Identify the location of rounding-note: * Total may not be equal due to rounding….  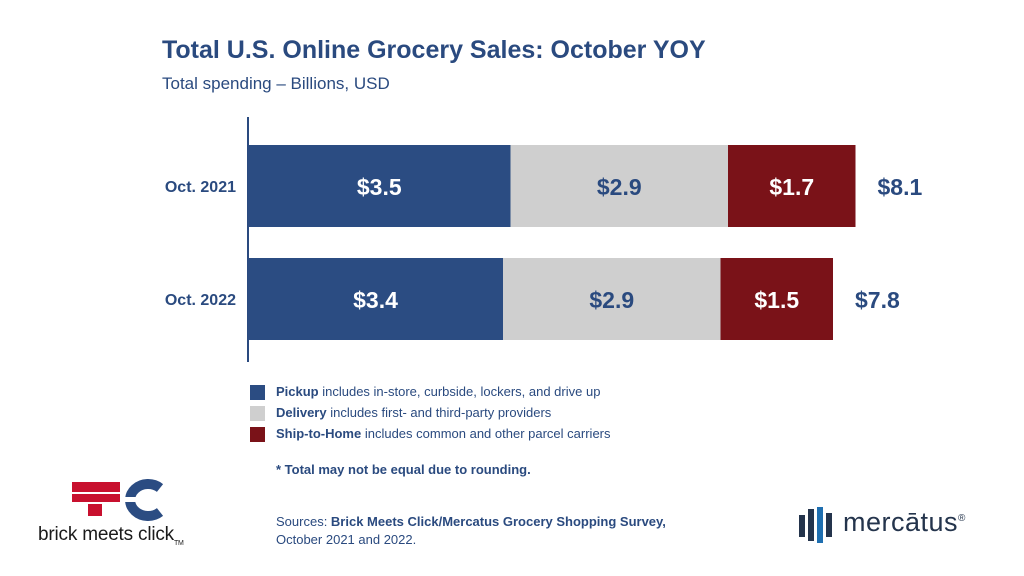
(403, 469).